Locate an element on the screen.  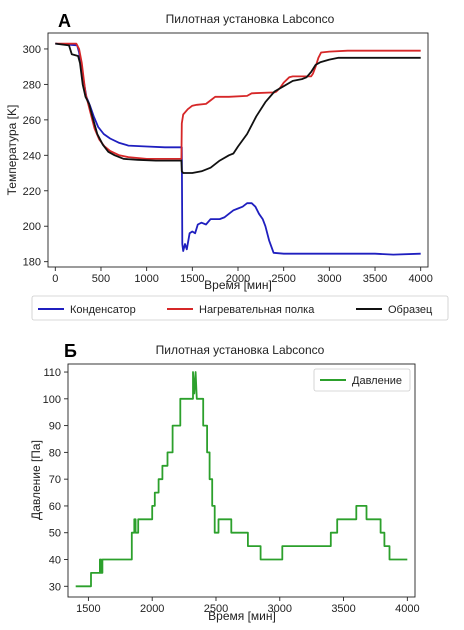
panel-a-x-tick-label-3000: 3000 is located at coordinates (329, 279).